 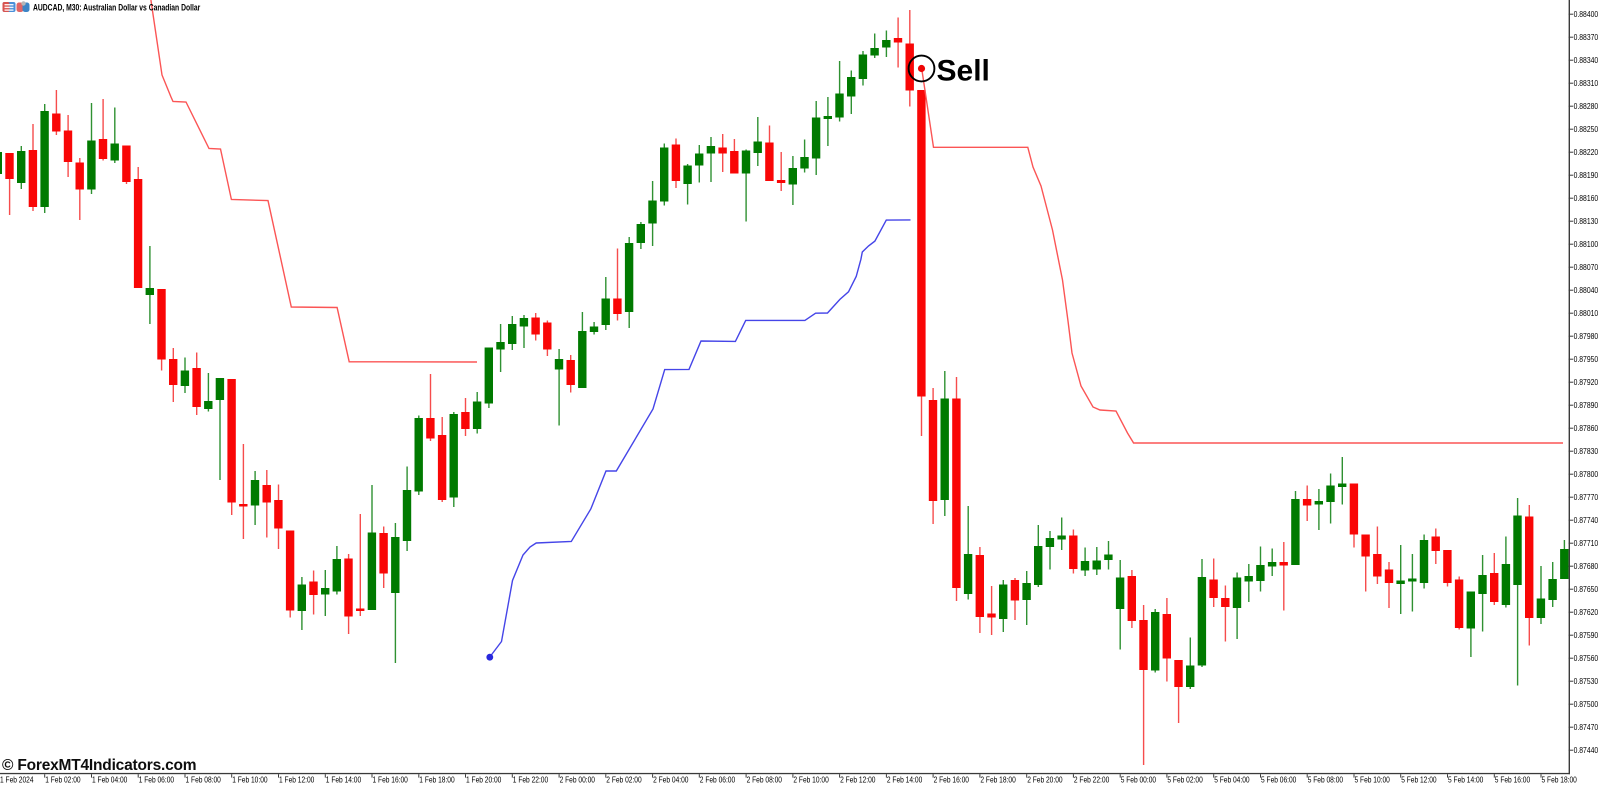 What do you see at coordinates (1586, 704) in the screenshot?
I see `svg-text: 0.87500` at bounding box center [1586, 704].